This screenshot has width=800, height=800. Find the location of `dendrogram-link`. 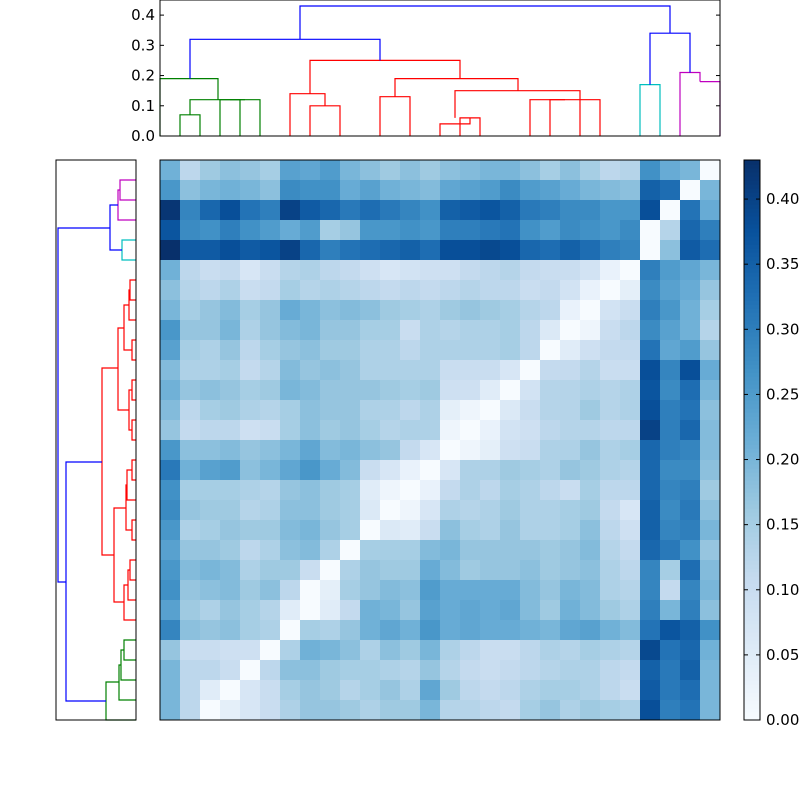

dendrogram-link is located at coordinates (83, 405).